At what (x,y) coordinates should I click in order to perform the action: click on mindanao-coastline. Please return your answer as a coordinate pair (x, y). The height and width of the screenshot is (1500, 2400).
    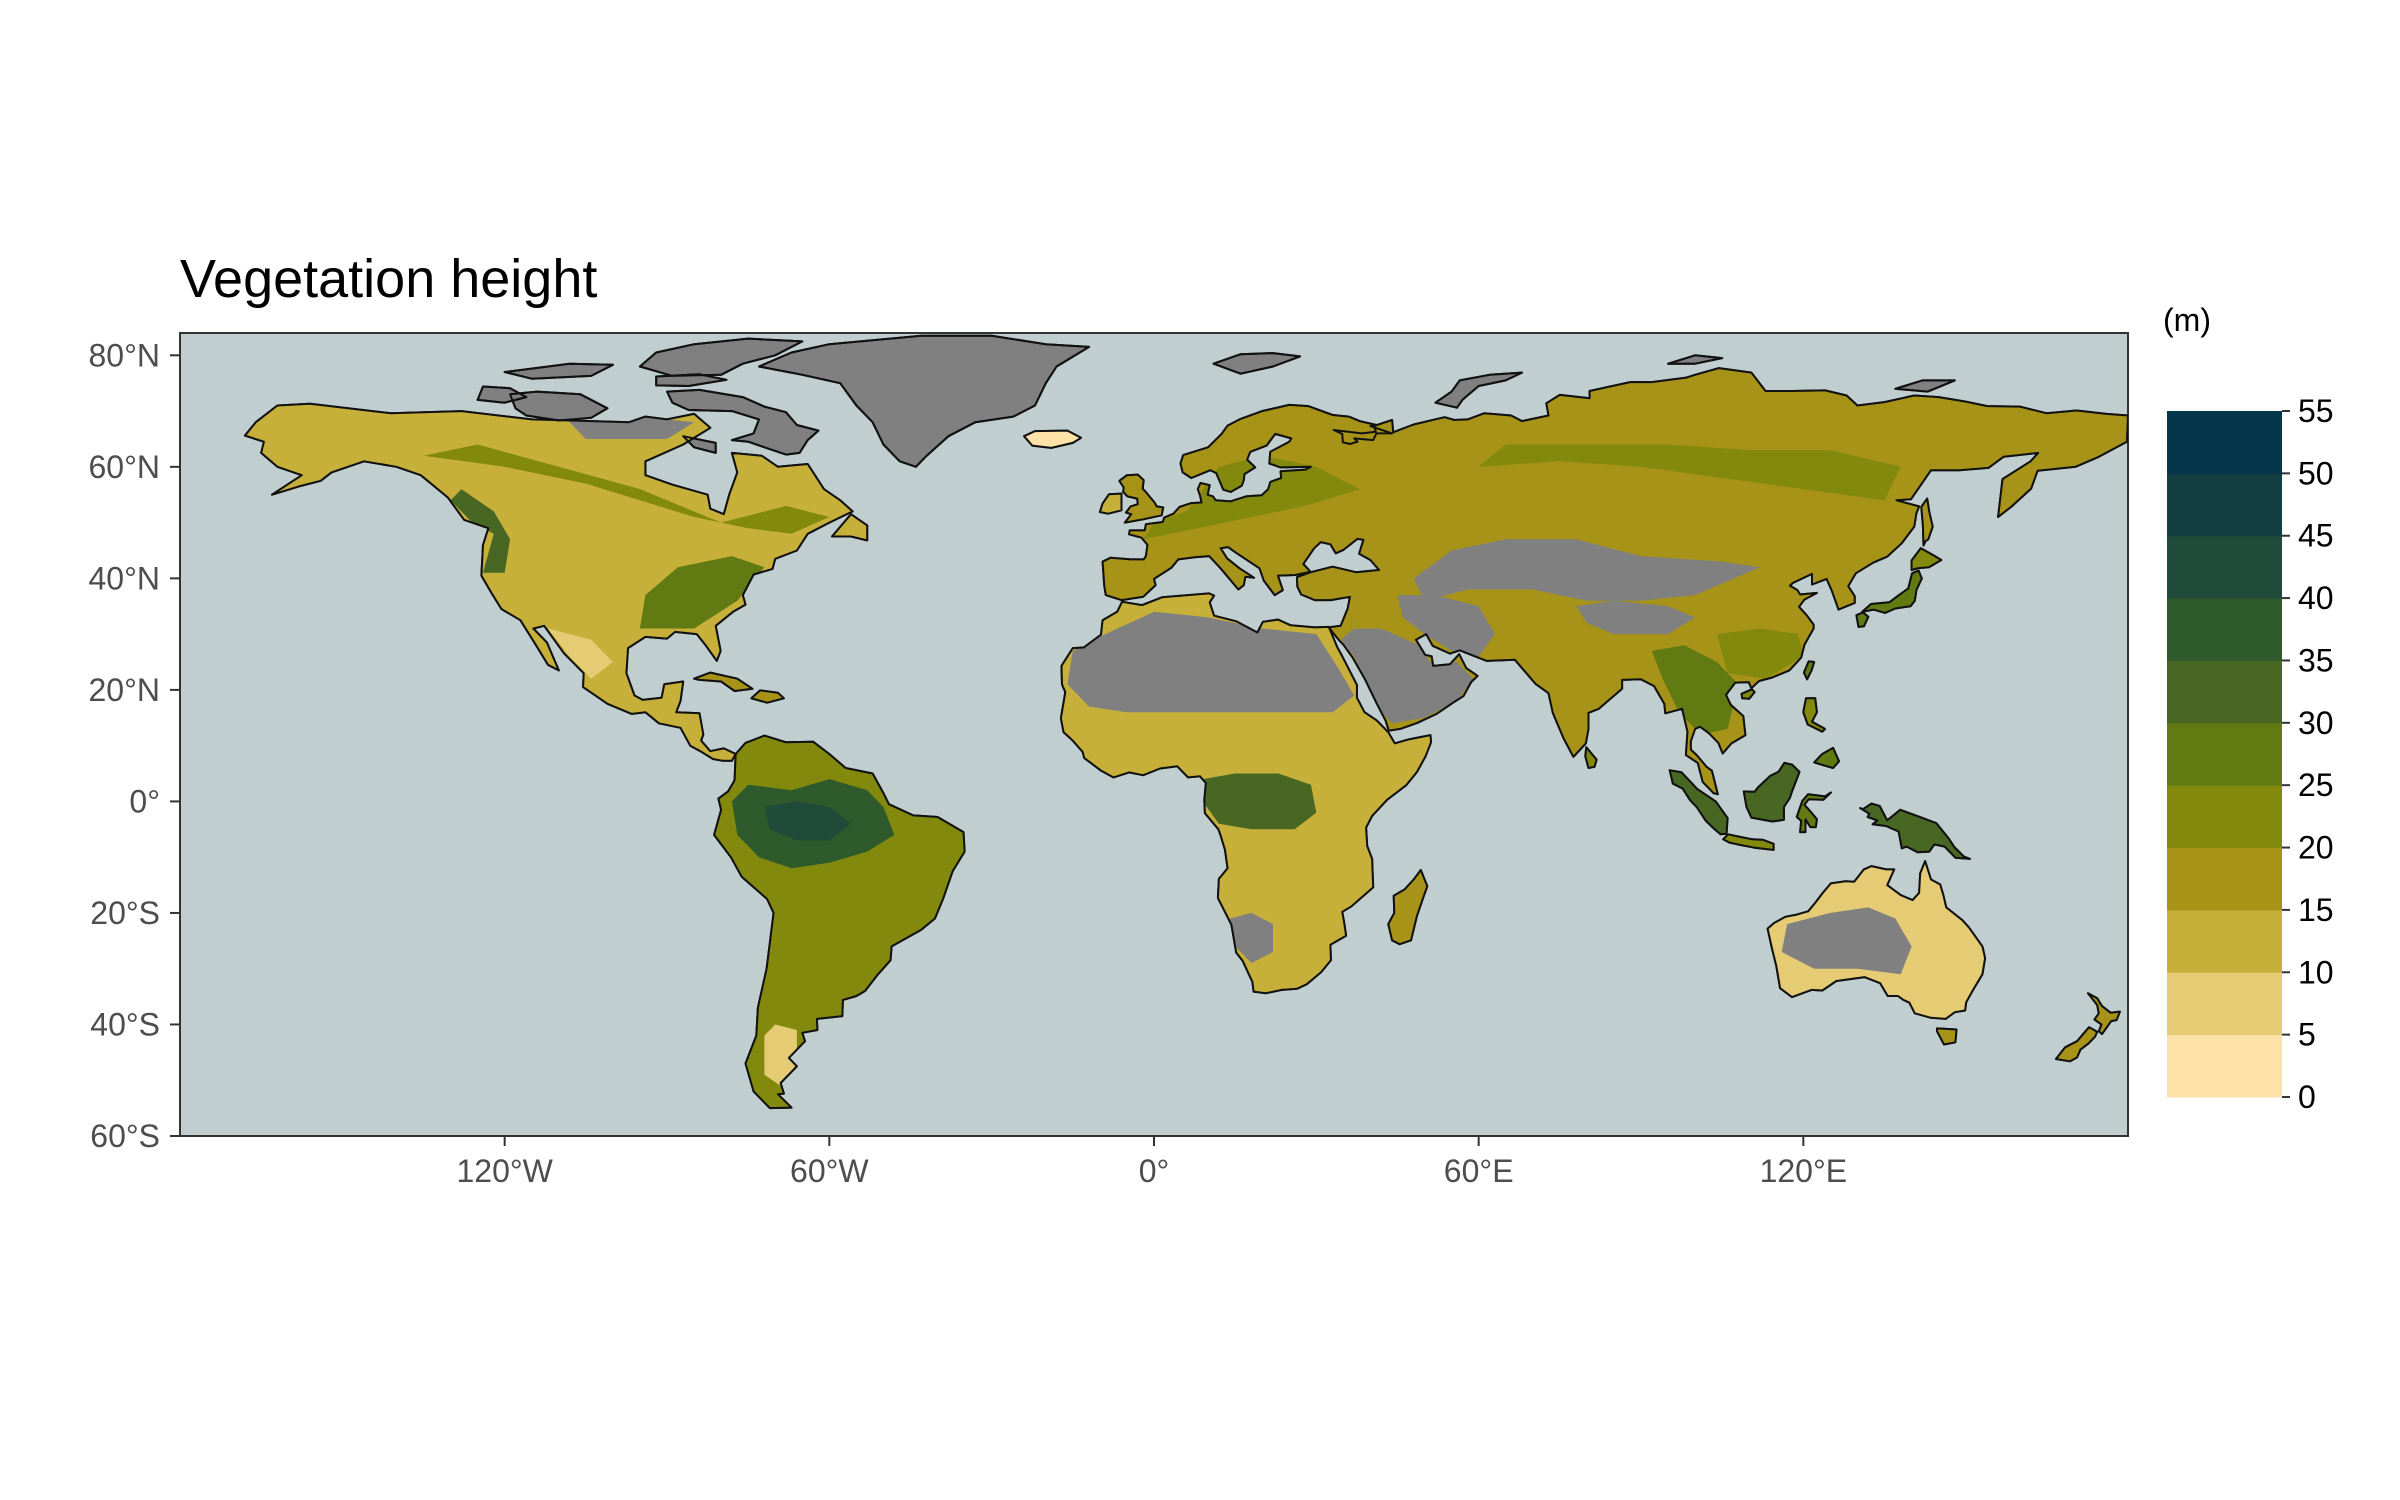
    Looking at the image, I should click on (1826, 757).